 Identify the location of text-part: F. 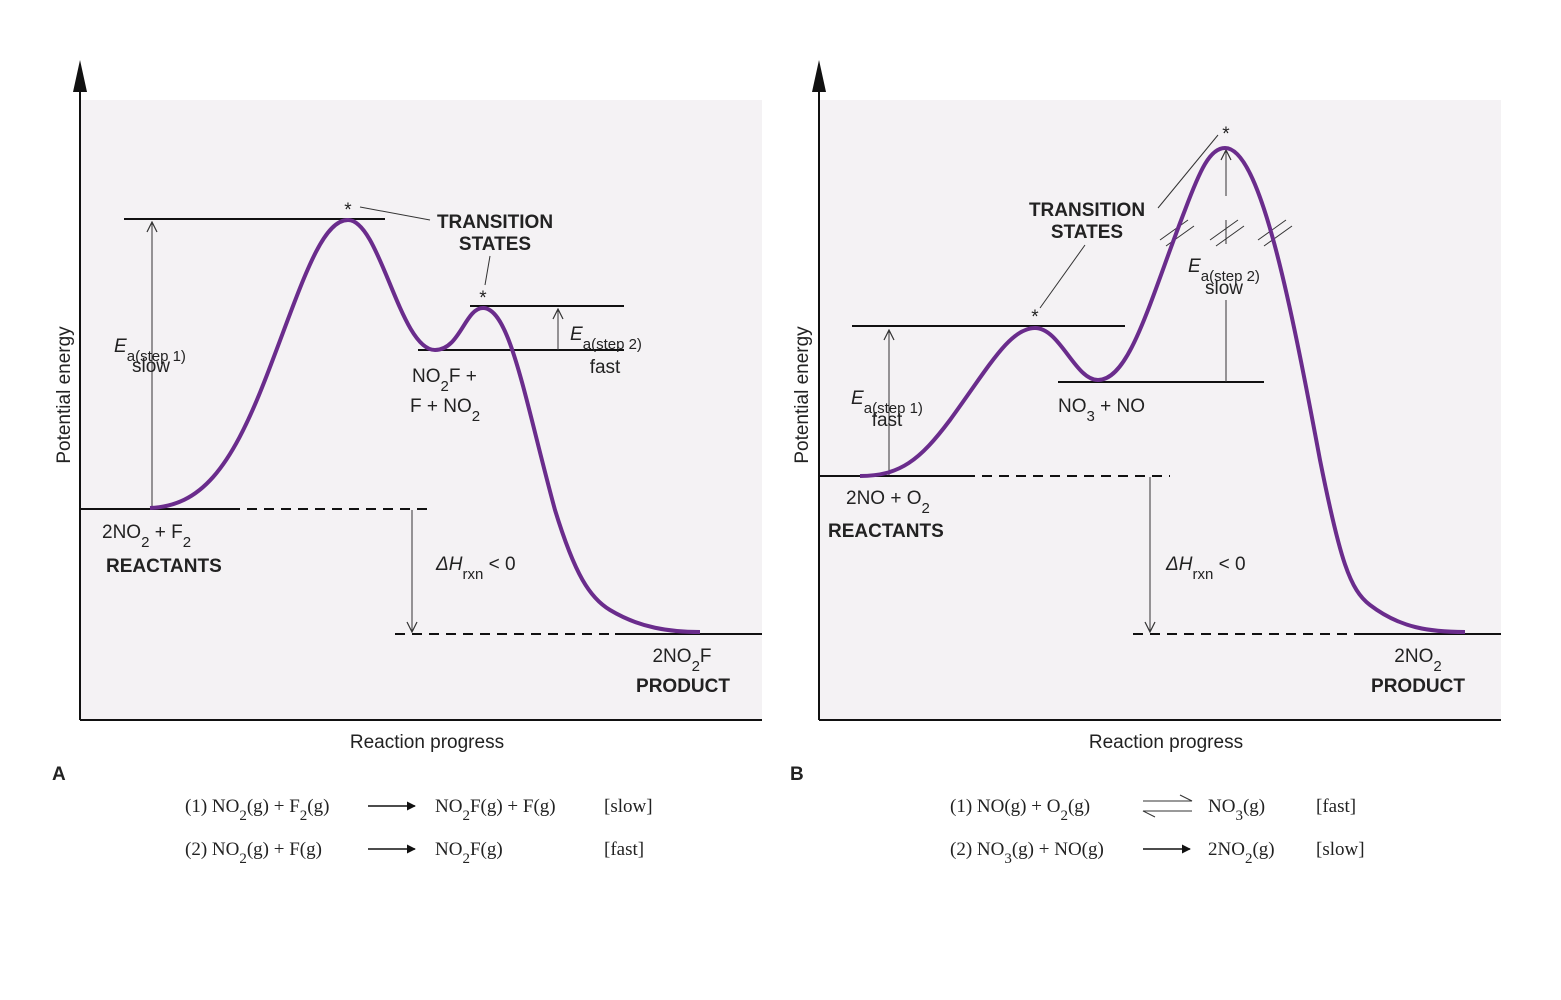
(706, 656).